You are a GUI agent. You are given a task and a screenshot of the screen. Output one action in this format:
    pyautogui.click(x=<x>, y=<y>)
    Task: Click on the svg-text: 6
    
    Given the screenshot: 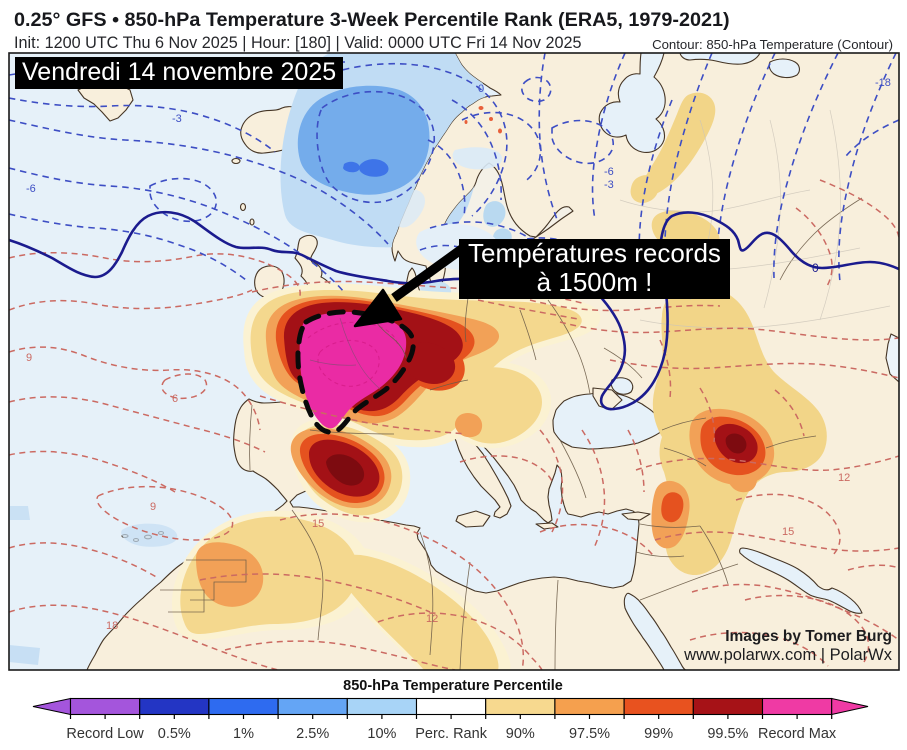 What is the action you would take?
    pyautogui.click(x=175, y=399)
    